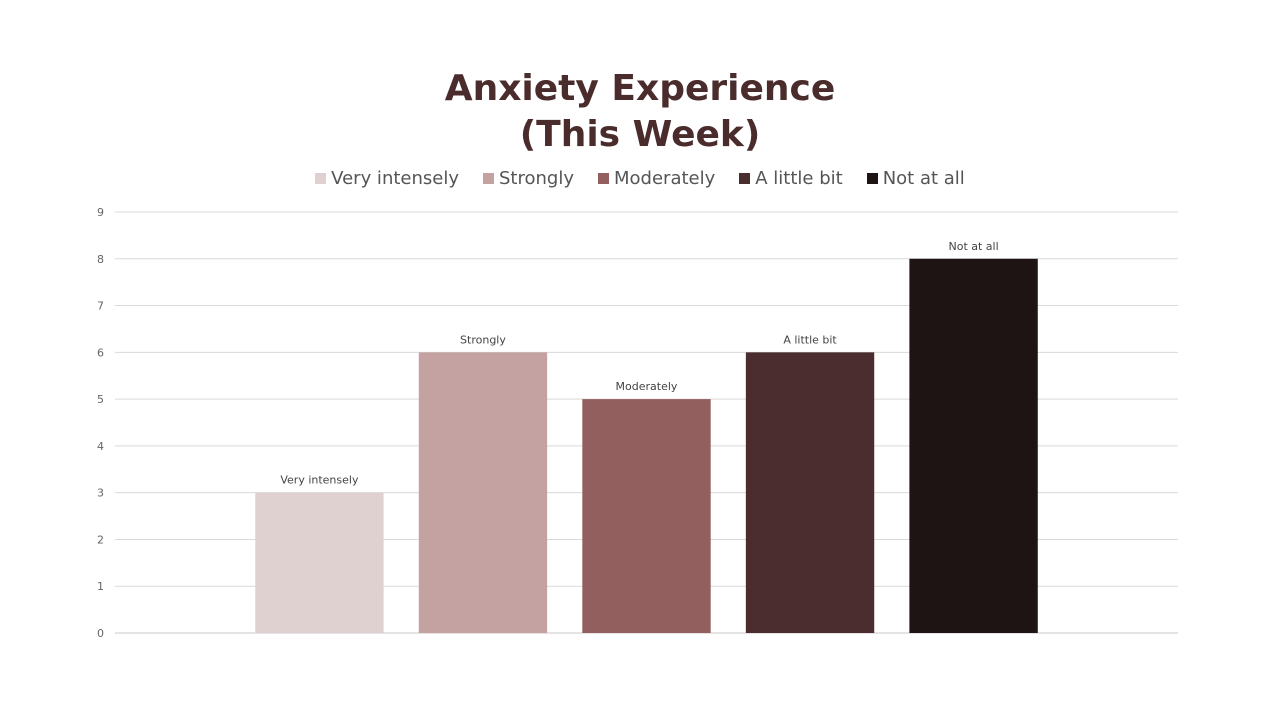 The height and width of the screenshot is (720, 1280). I want to click on y-tick-label: 7, so click(100, 306).